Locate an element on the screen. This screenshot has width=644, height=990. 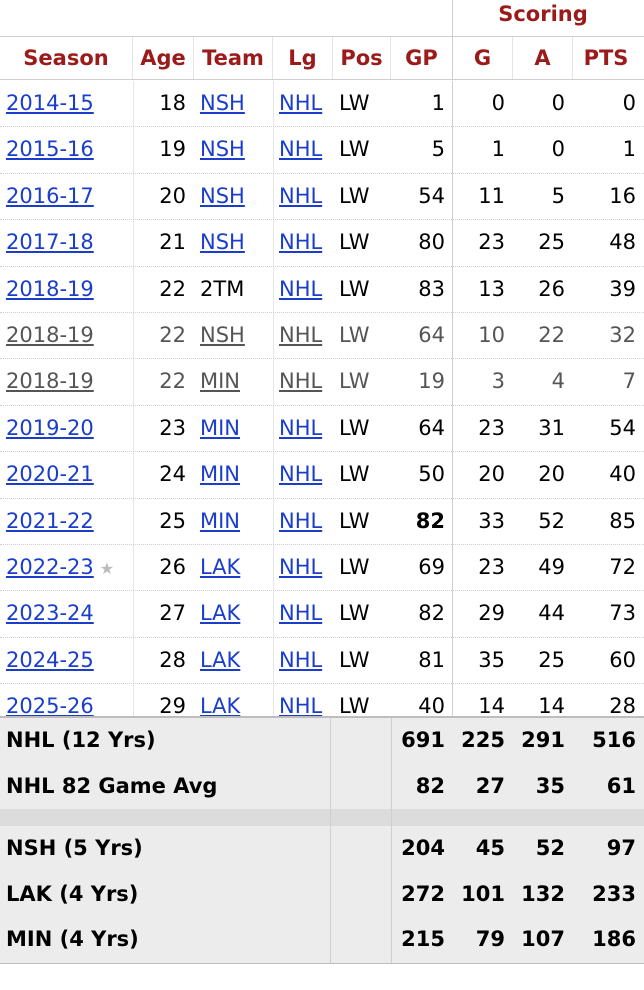
award-star-icon: ★ is located at coordinates (107, 568).